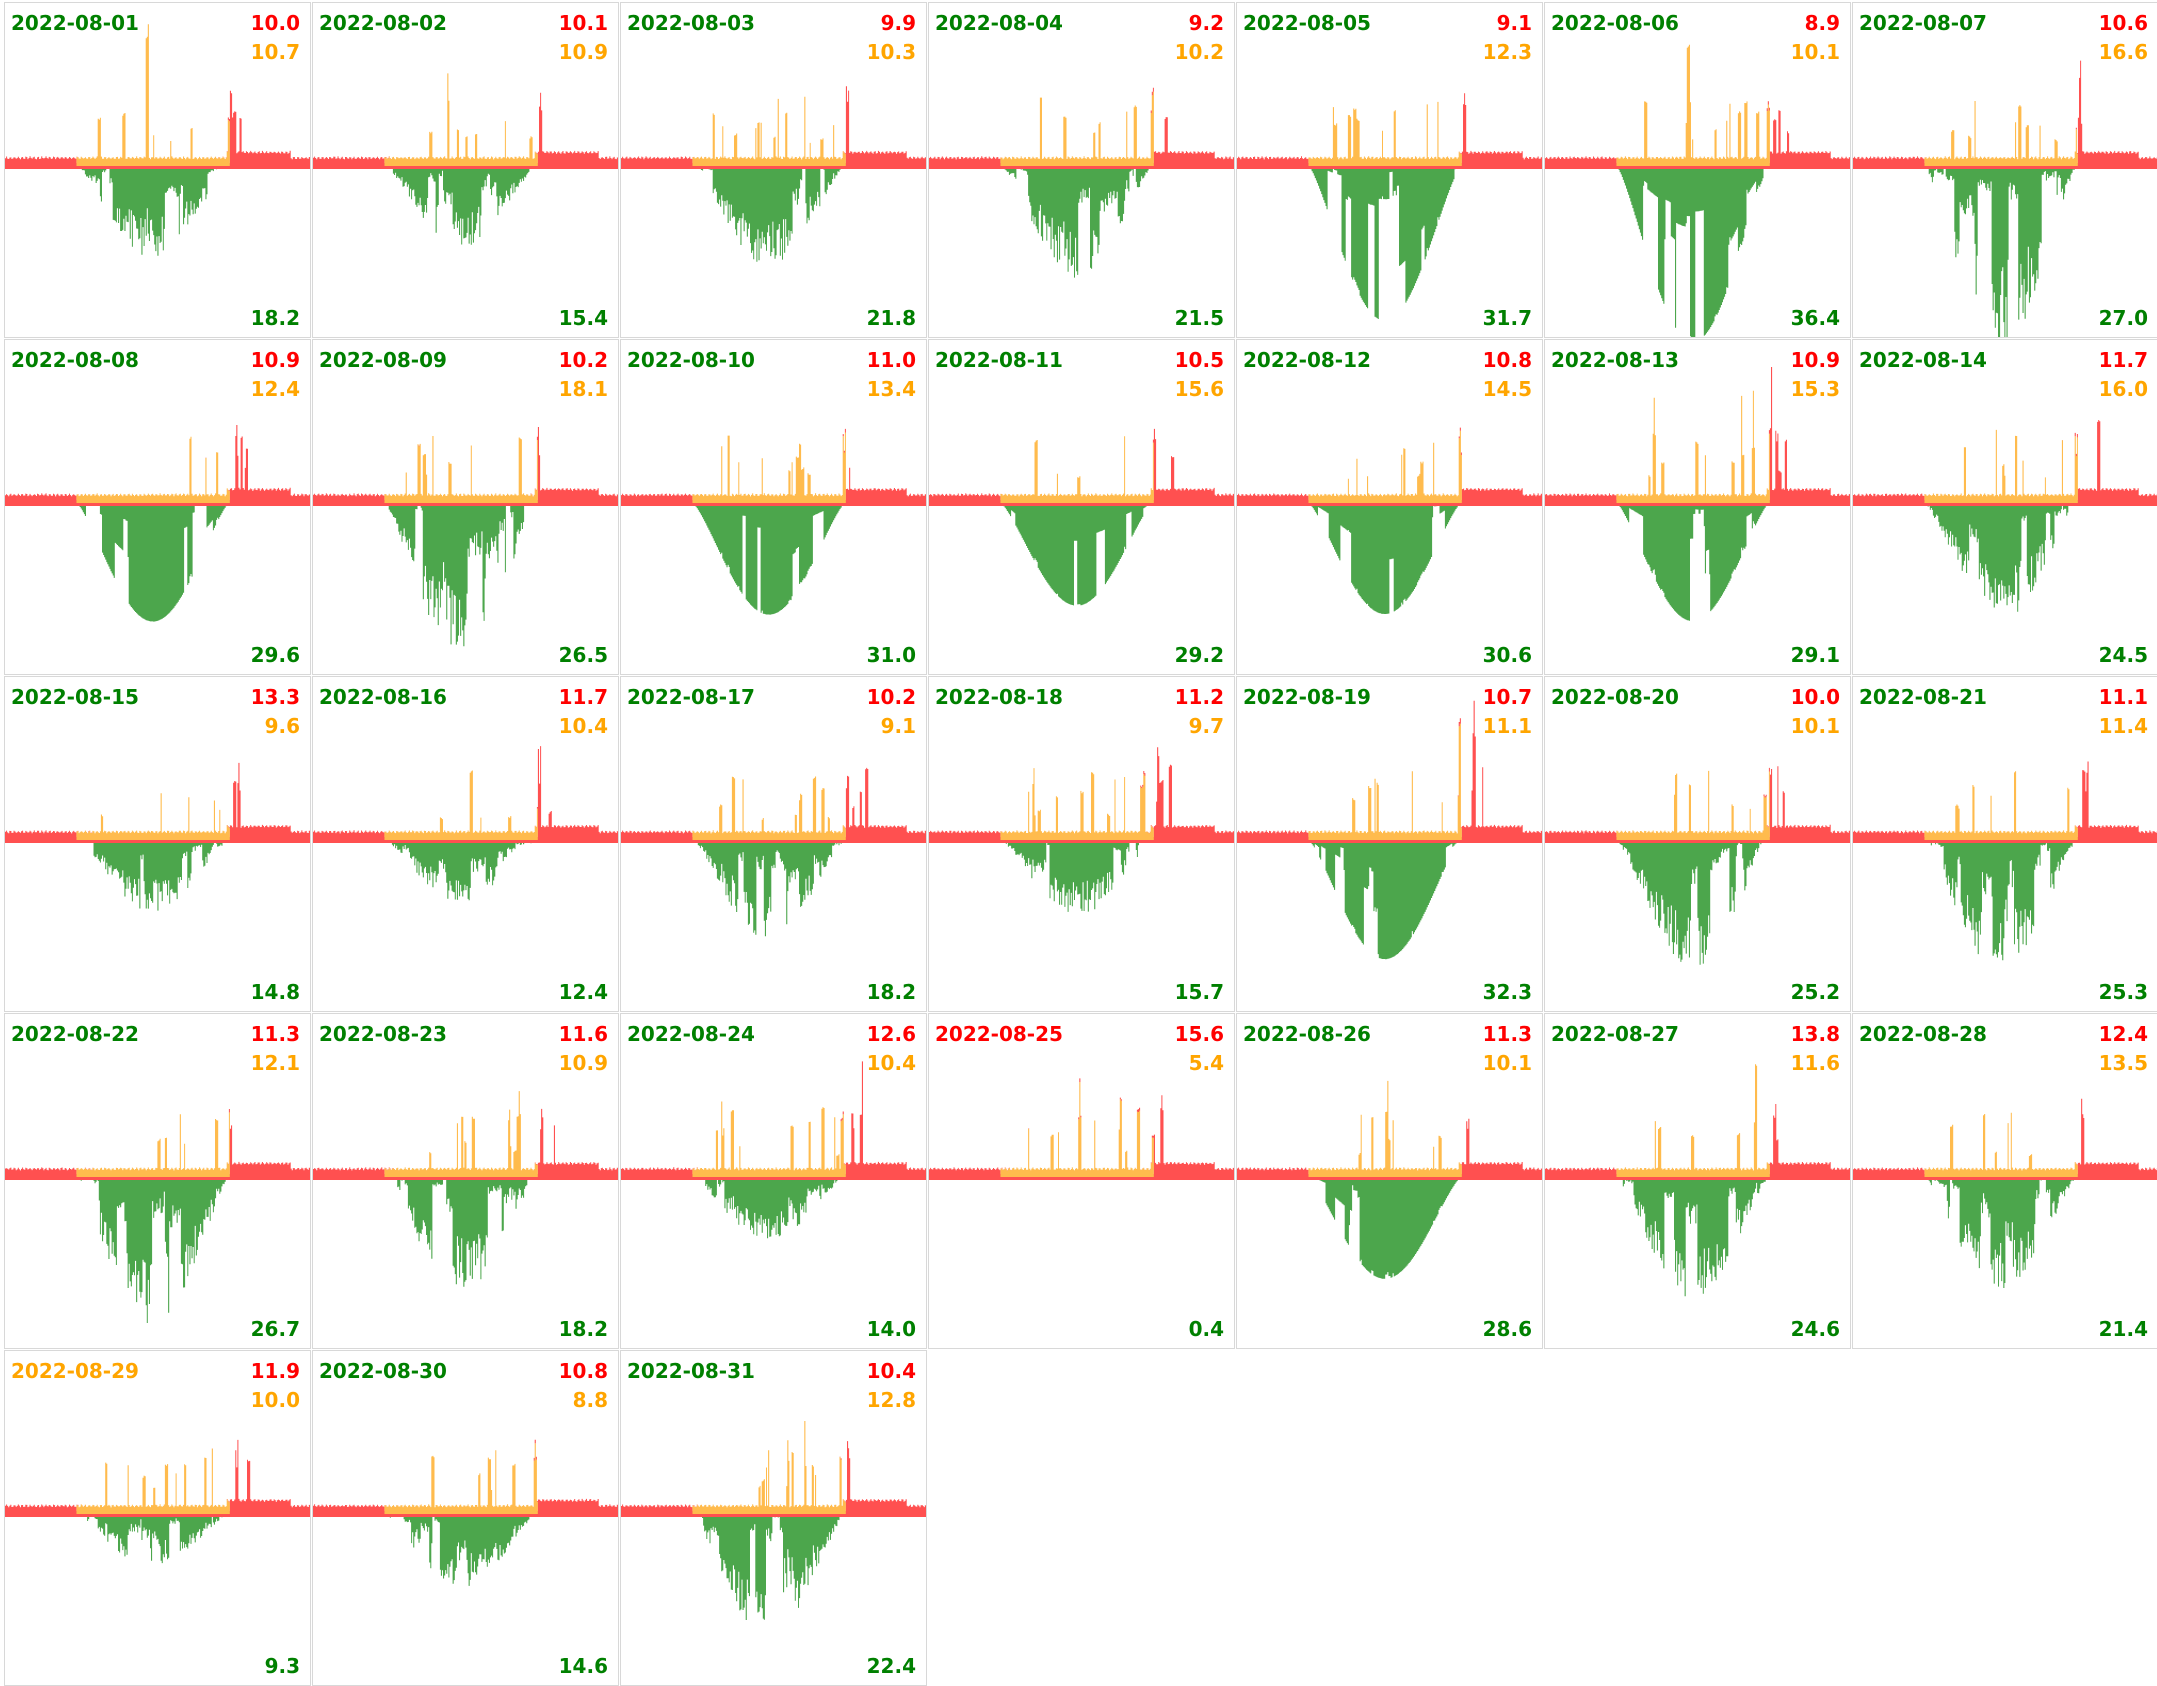  What do you see at coordinates (1507, 726) in the screenshot?
I see `self-consumption-total-label: 11.1` at bounding box center [1507, 726].